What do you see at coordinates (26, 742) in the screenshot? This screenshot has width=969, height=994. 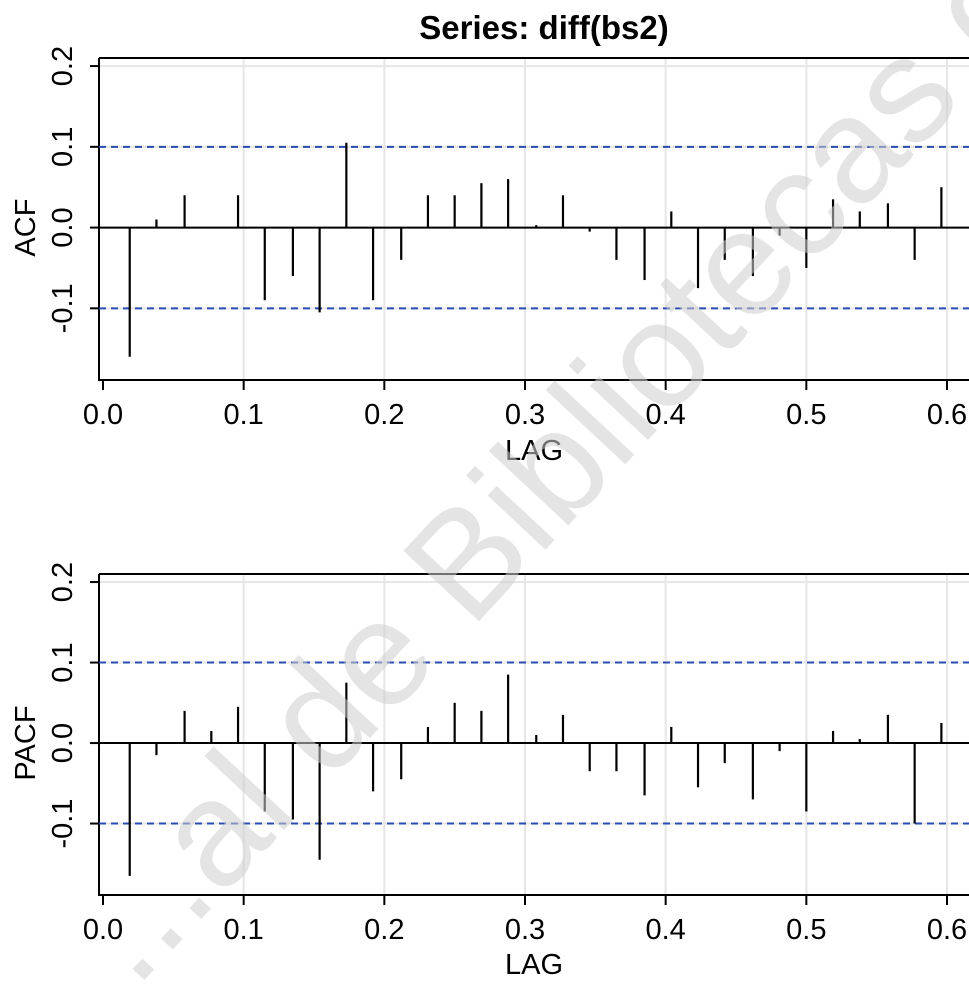 I see `y-axis-title: PACF` at bounding box center [26, 742].